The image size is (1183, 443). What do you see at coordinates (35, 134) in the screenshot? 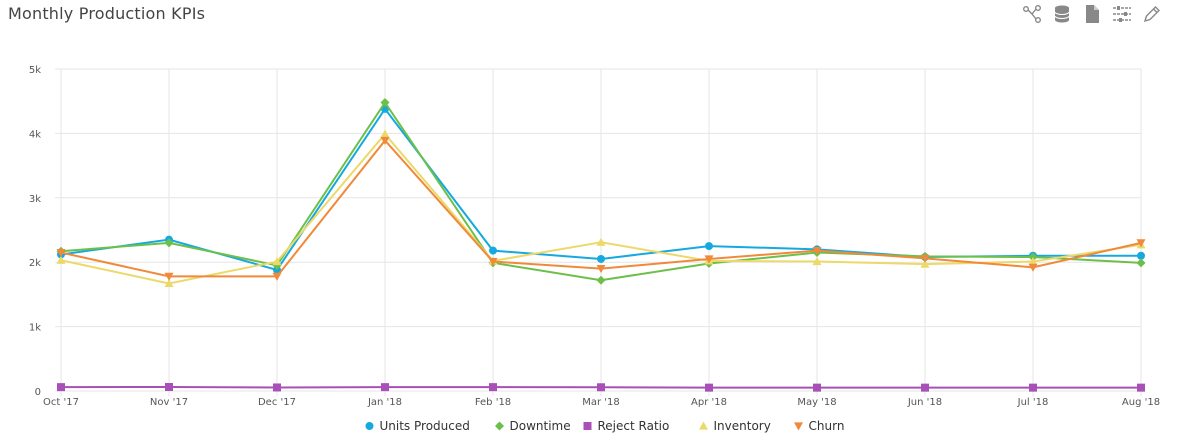
I see `y-tick-label: 4k` at bounding box center [35, 134].